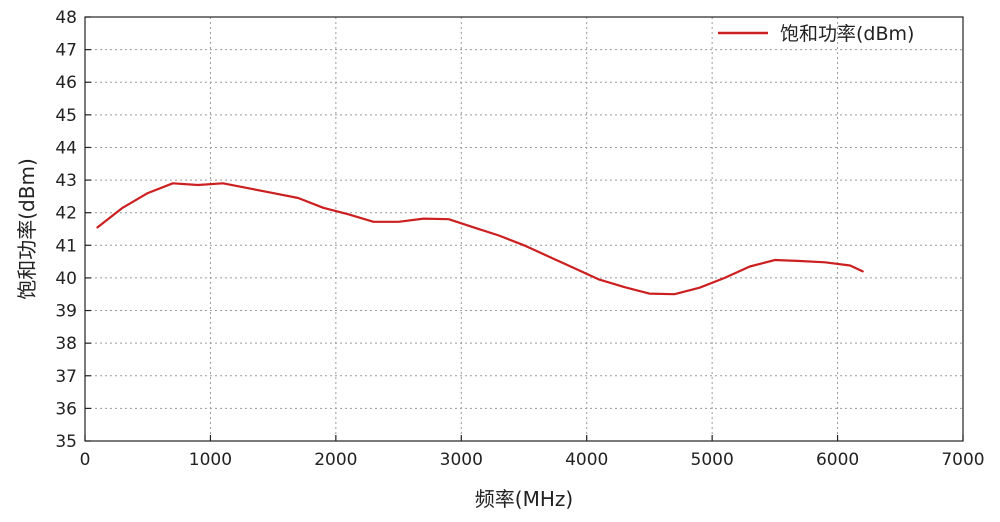 The width and height of the screenshot is (1000, 522). Describe the element at coordinates (66, 148) in the screenshot. I see `y-tick-label: 44` at that location.